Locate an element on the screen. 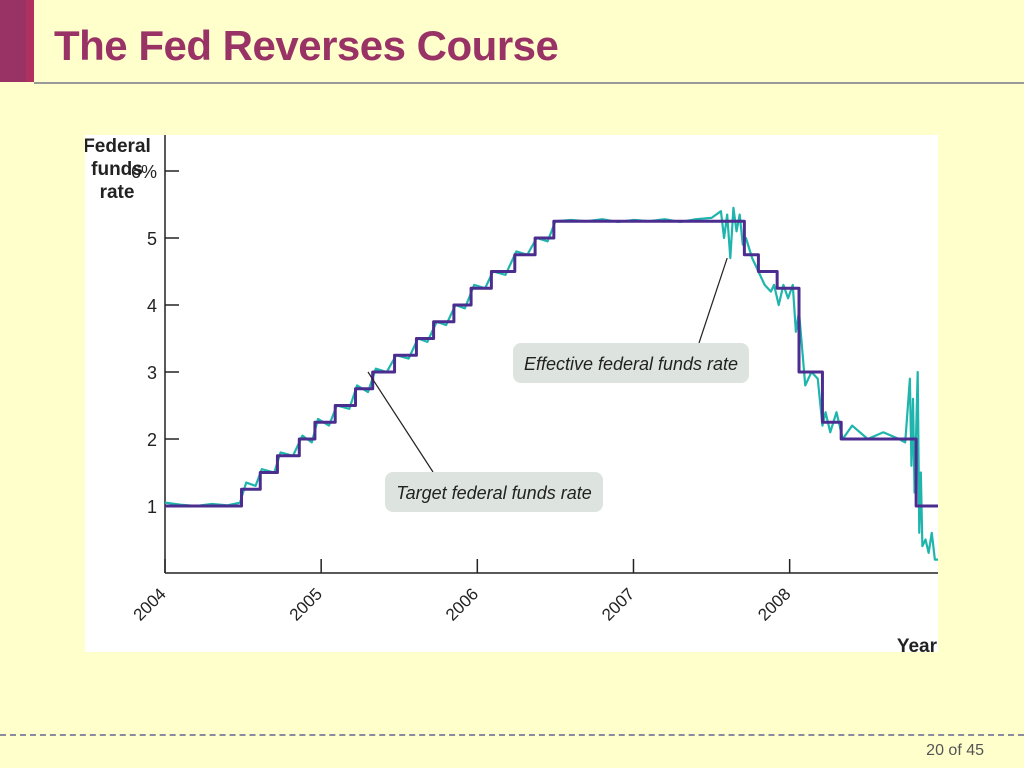 The image size is (1024, 768). effective-rate-callout-leader is located at coordinates (713, 300).